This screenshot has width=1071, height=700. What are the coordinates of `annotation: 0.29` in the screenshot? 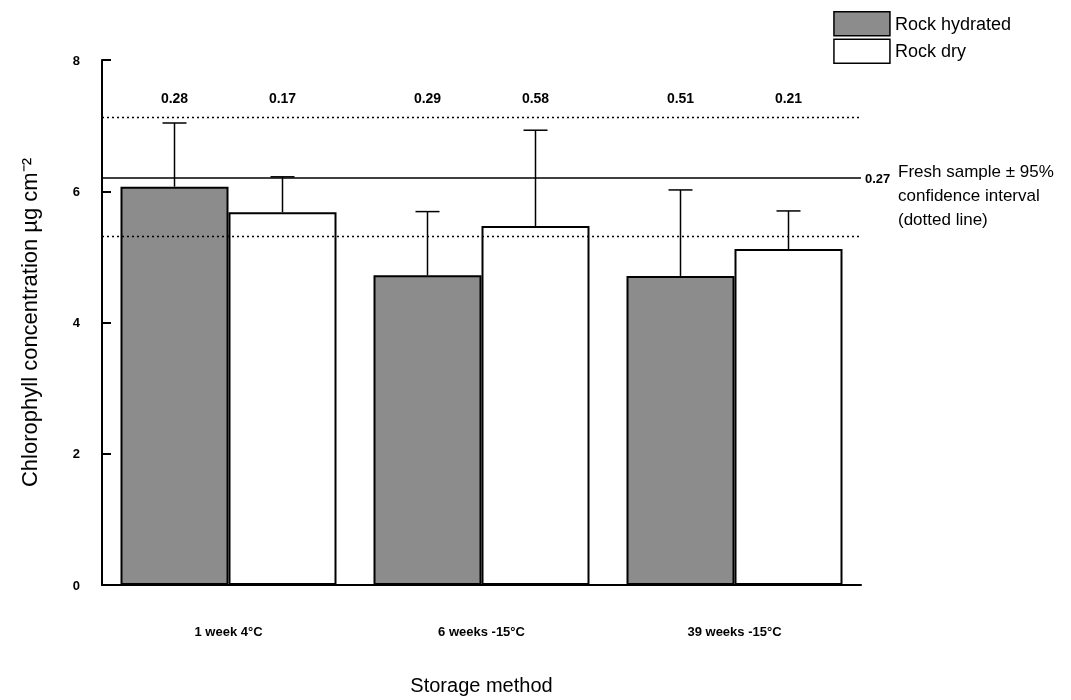 It's located at (427, 98).